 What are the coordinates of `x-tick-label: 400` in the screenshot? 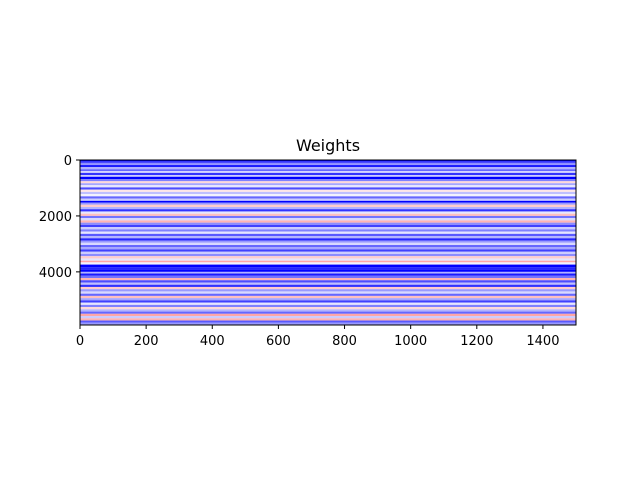 It's located at (212, 341).